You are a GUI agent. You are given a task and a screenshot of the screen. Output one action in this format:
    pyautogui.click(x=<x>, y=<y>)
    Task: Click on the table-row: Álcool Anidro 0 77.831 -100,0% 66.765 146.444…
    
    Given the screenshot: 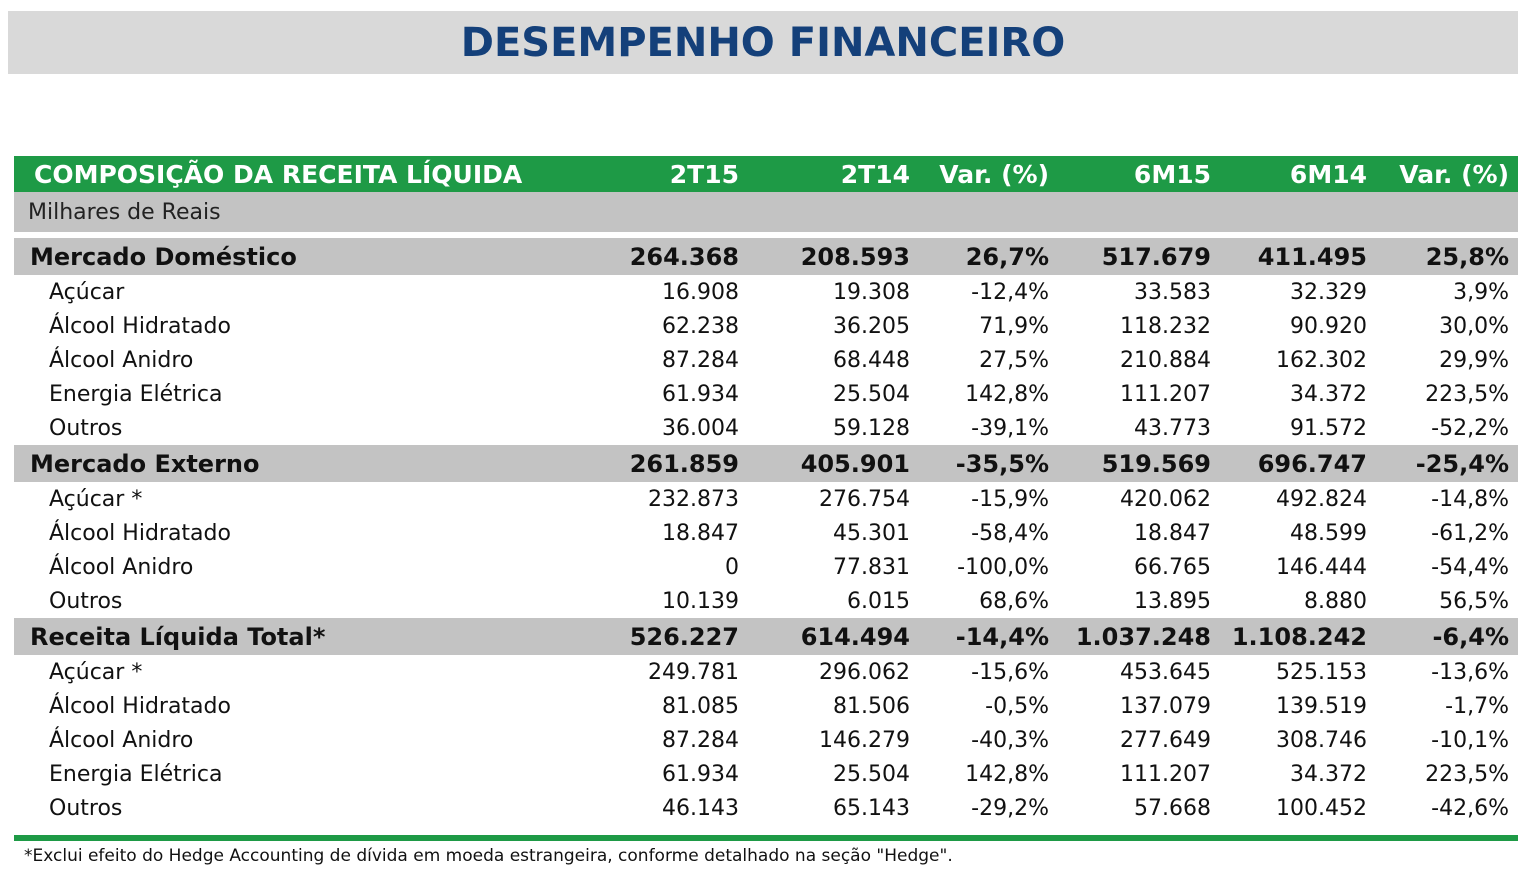 What is the action you would take?
    pyautogui.click(x=766, y=567)
    